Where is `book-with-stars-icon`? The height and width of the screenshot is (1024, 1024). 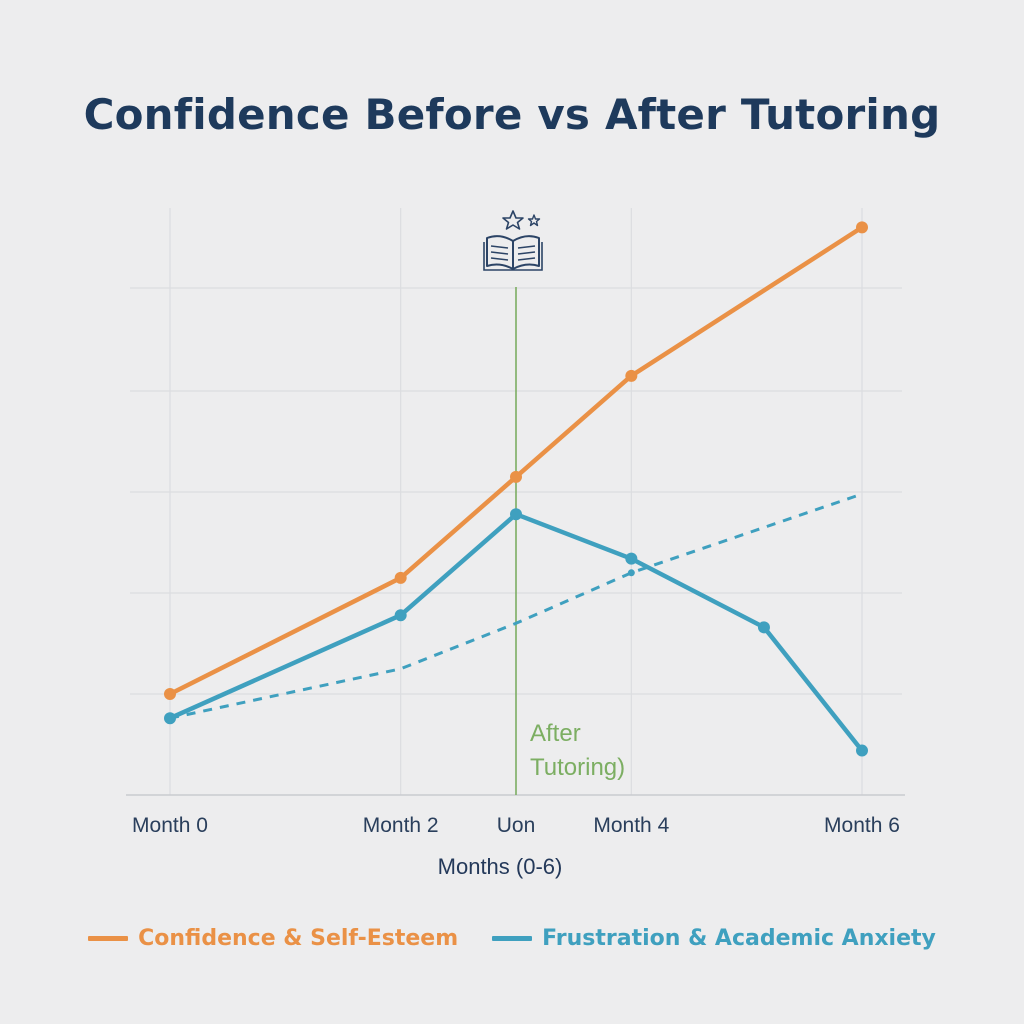 book-with-stars-icon is located at coordinates (513, 240).